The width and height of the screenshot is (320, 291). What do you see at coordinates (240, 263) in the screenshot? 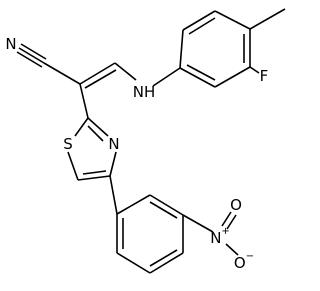
I see `atom-symbol: O` at bounding box center [240, 263].